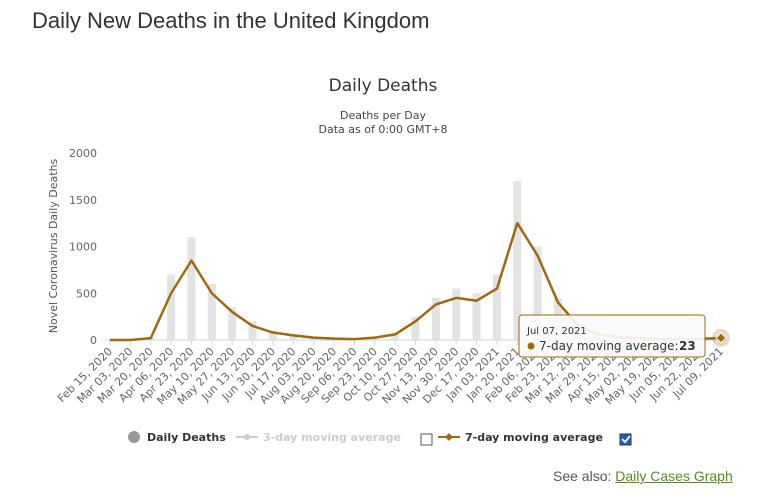 The width and height of the screenshot is (779, 504). What do you see at coordinates (556, 331) in the screenshot?
I see `tooltip-date: Jul 07, 2021` at bounding box center [556, 331].